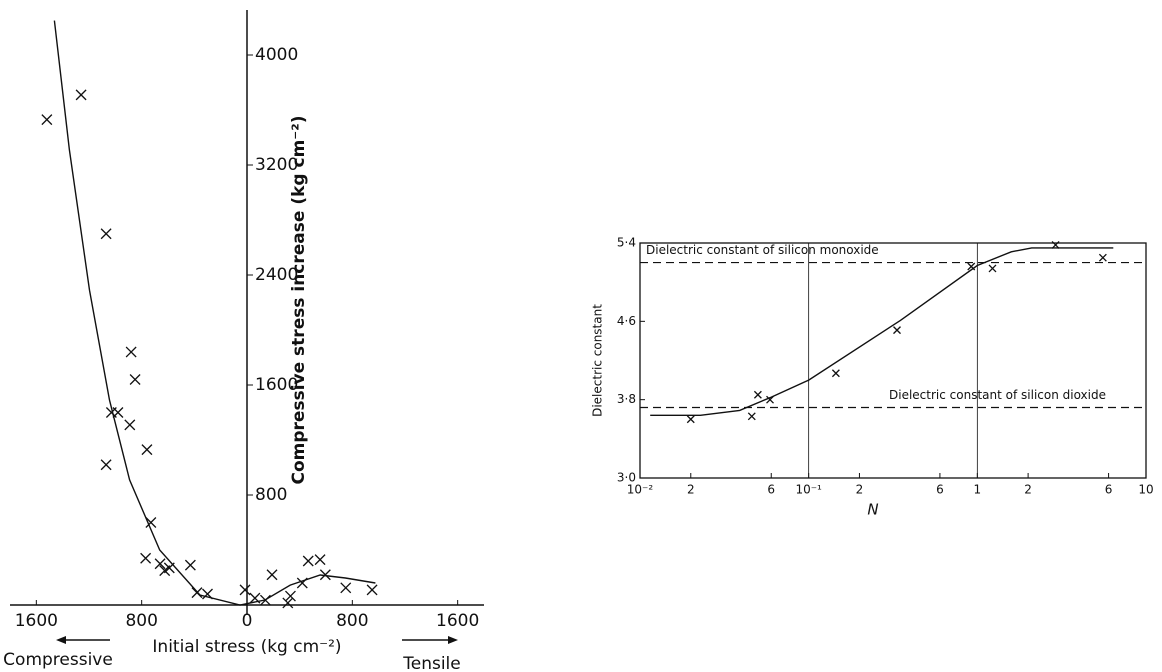  What do you see at coordinates (640, 490) in the screenshot?
I see `x-tick-label: 10⁻²` at bounding box center [640, 490].